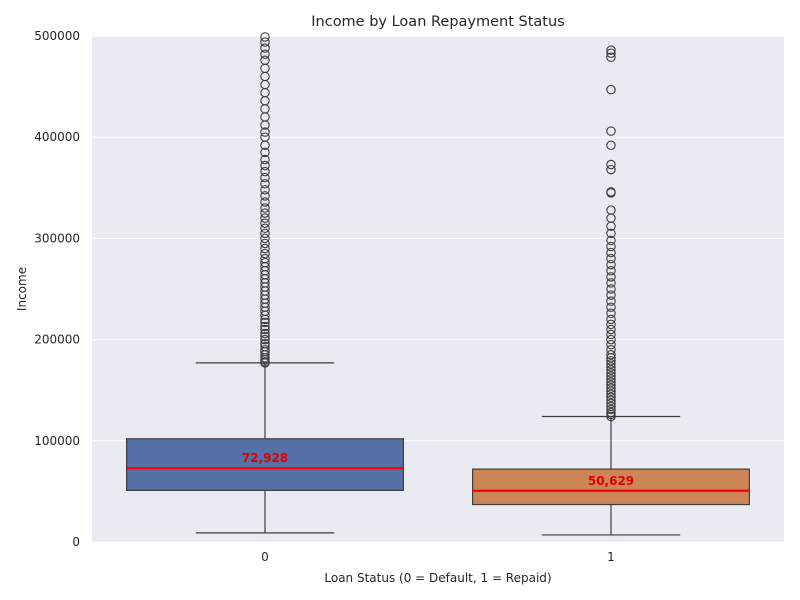  I want to click on y-tick-label: 300000, so click(57, 238).